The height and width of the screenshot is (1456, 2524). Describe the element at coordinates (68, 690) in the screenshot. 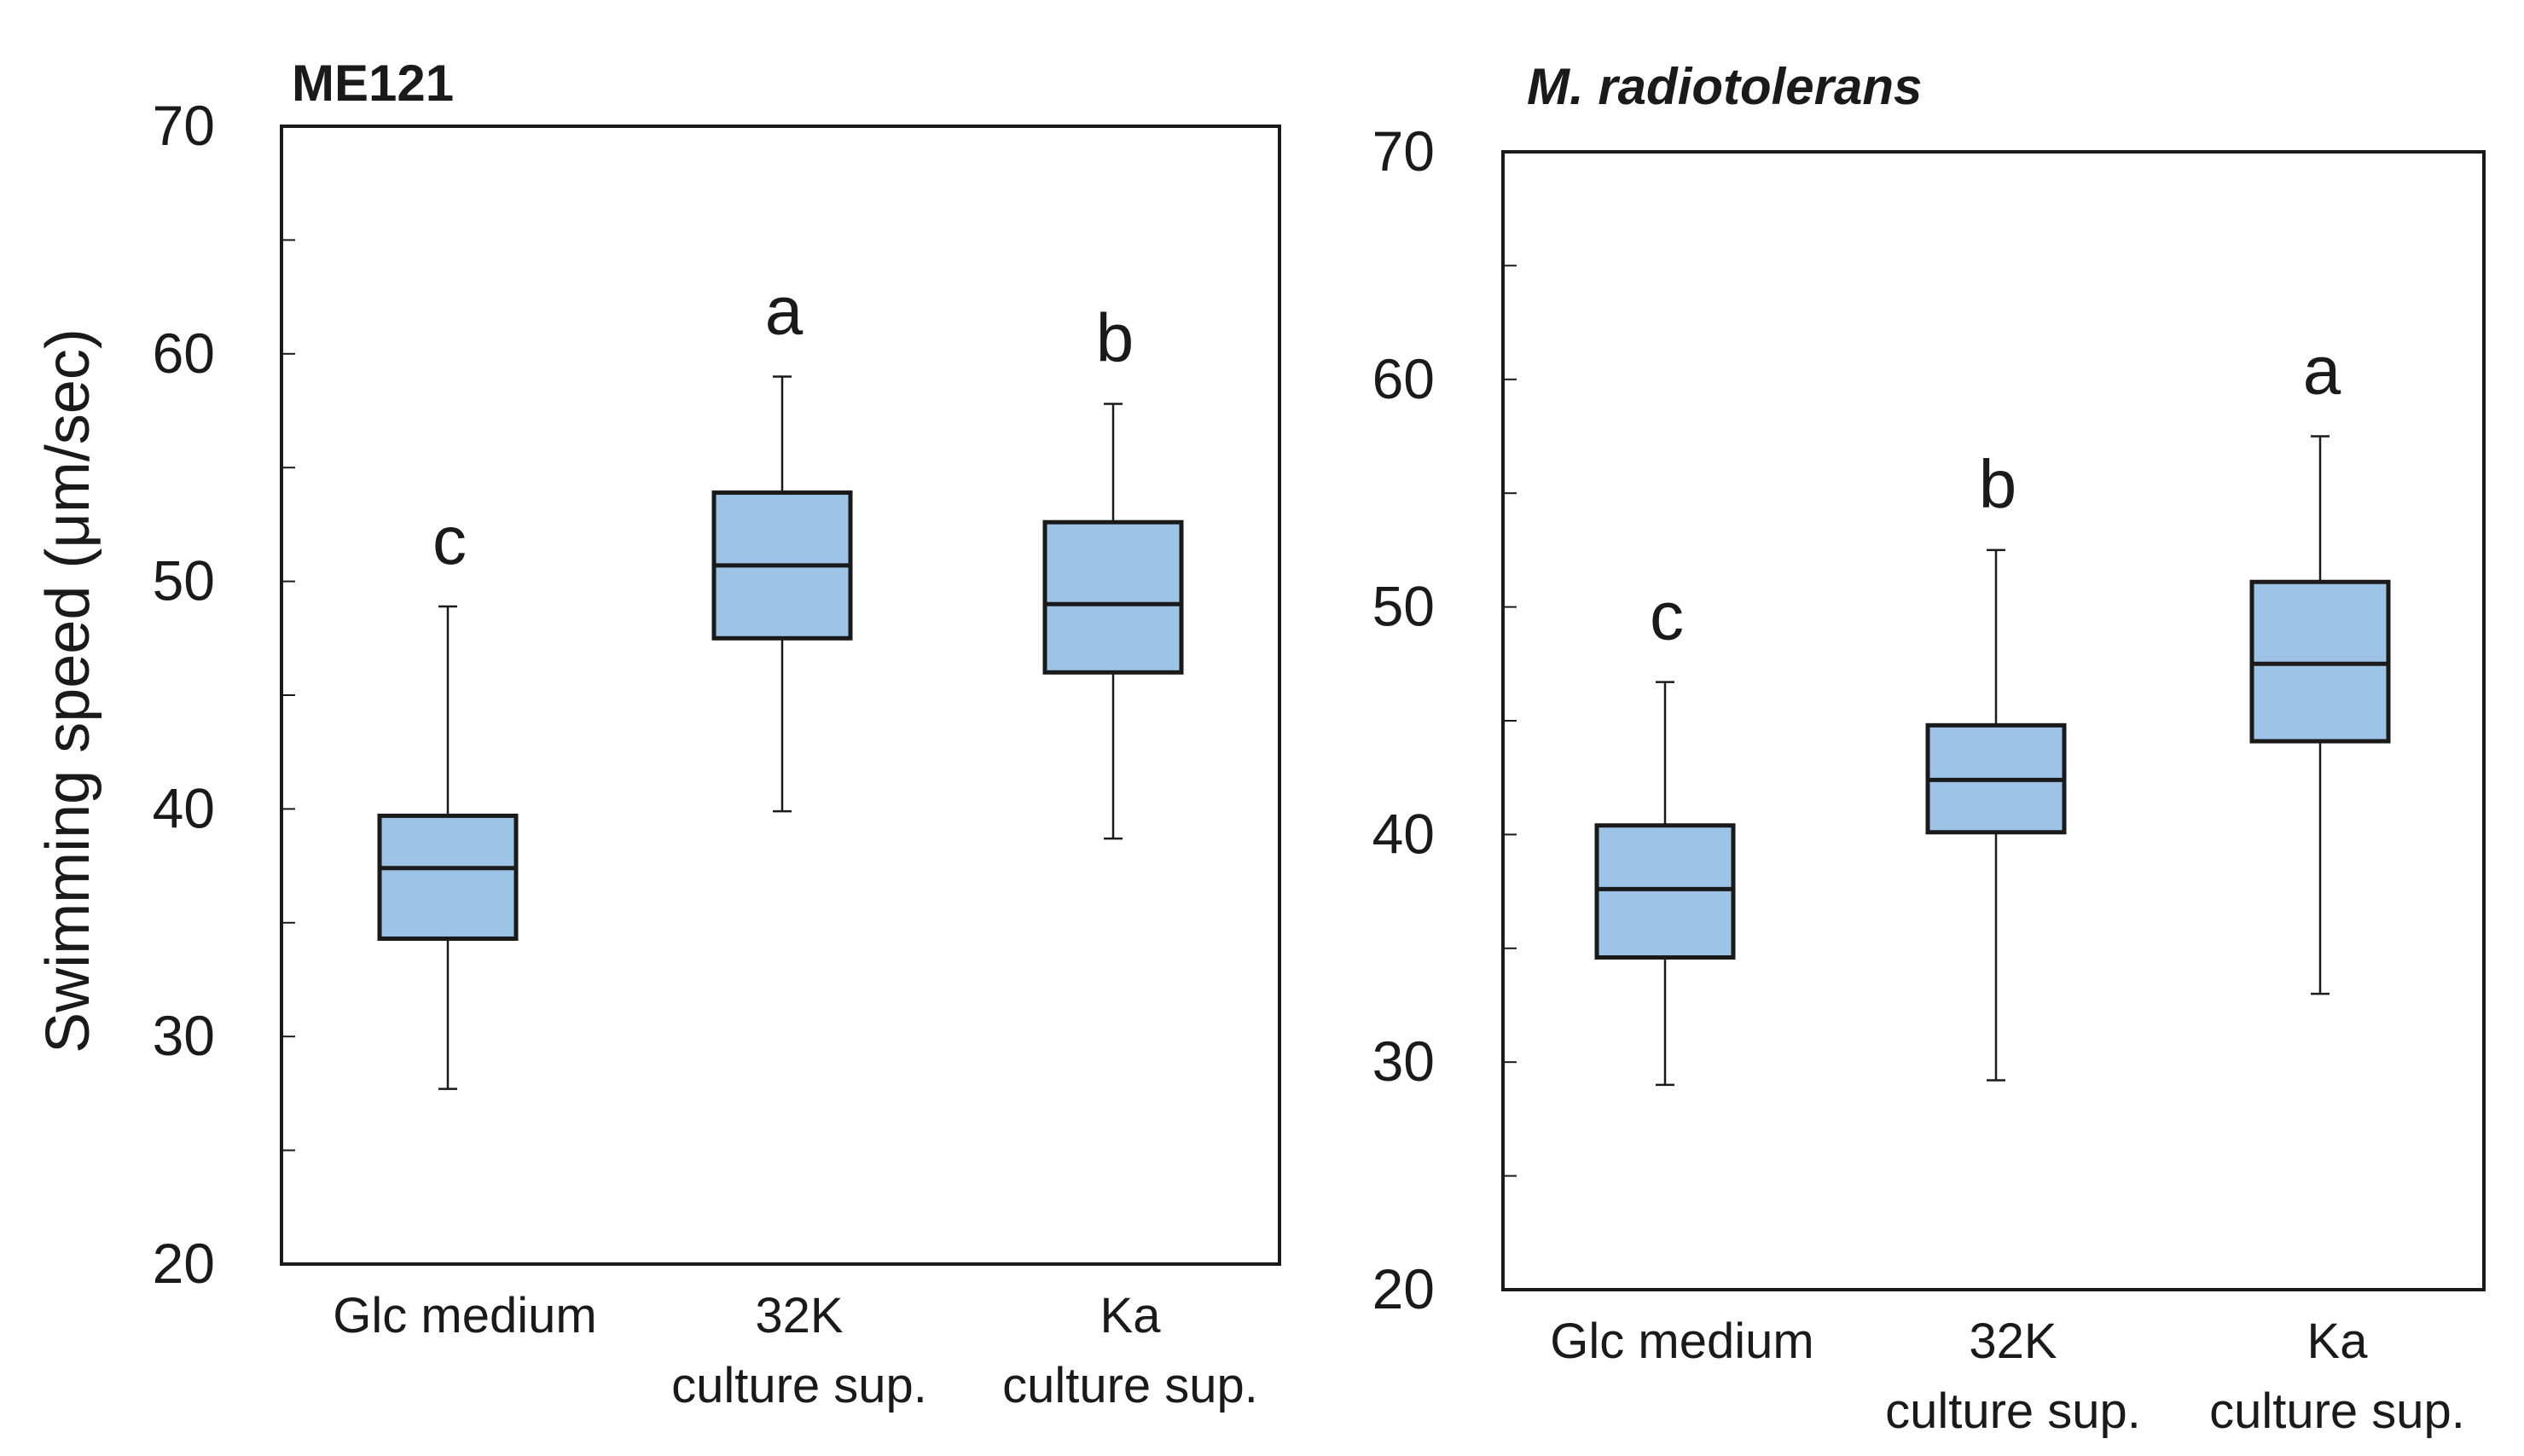

I see `y-axis-label: Swimming speed (μm/sec)` at that location.